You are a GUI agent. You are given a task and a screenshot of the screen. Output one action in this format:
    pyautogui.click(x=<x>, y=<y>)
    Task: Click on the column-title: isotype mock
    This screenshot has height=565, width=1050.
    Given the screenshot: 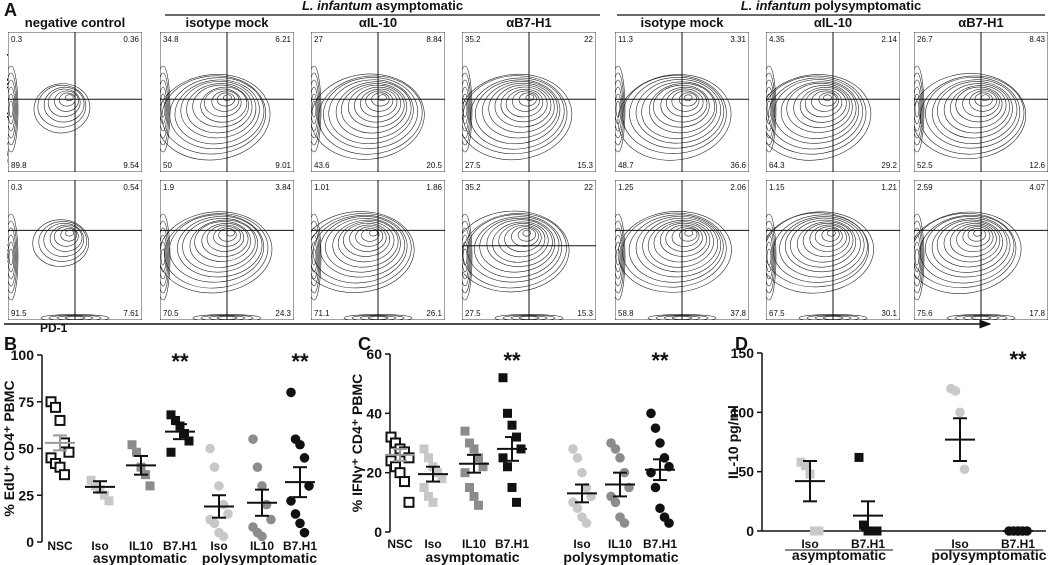 What is the action you would take?
    pyautogui.click(x=682, y=22)
    